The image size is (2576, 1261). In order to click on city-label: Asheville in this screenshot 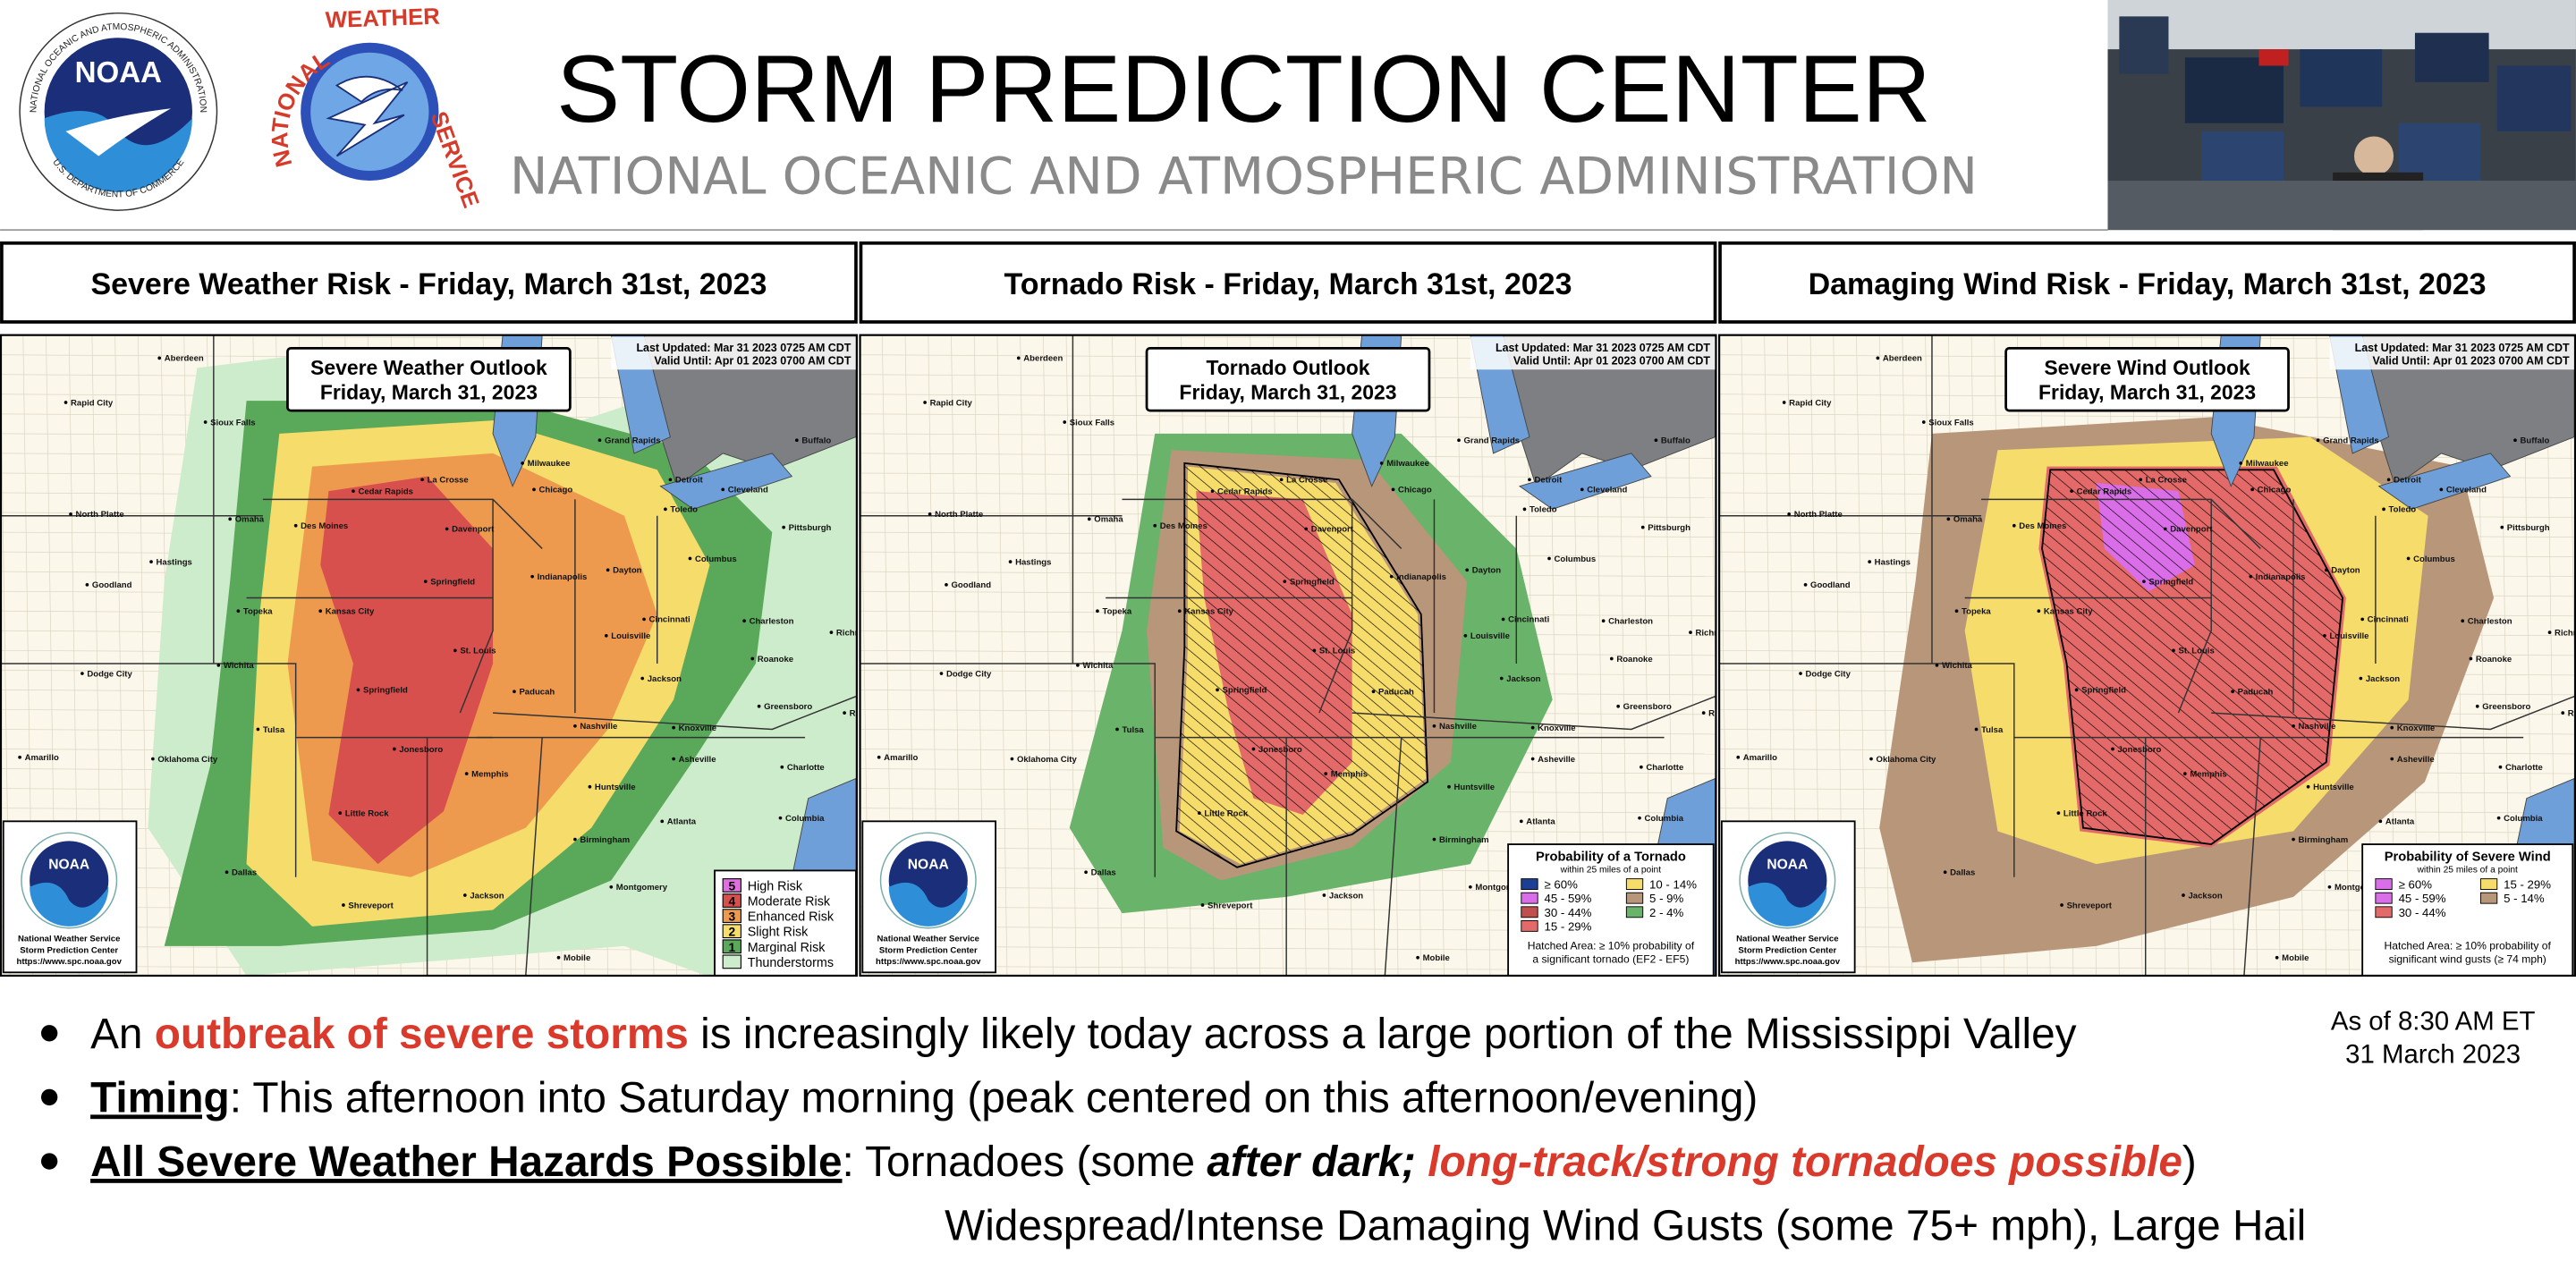, I will do `click(1556, 760)`.